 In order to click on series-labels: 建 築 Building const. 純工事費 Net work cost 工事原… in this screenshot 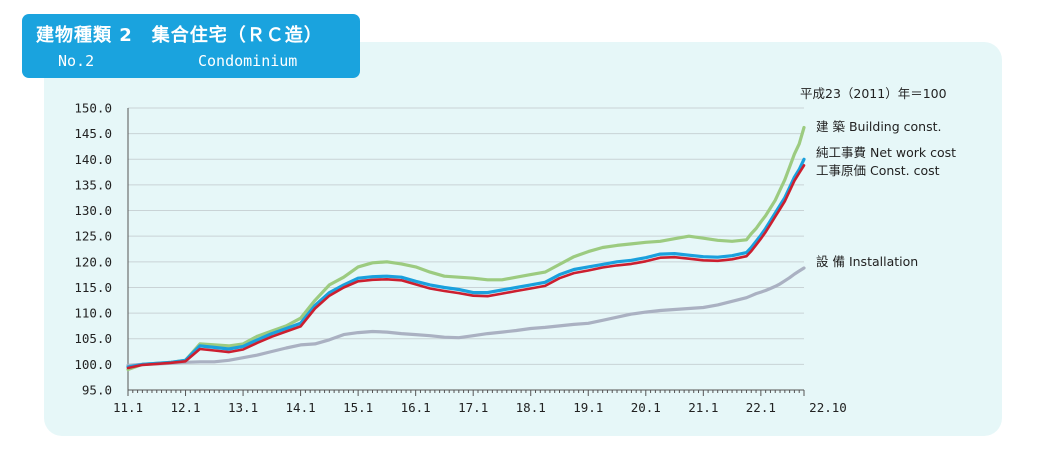, I will do `click(886, 194)`.